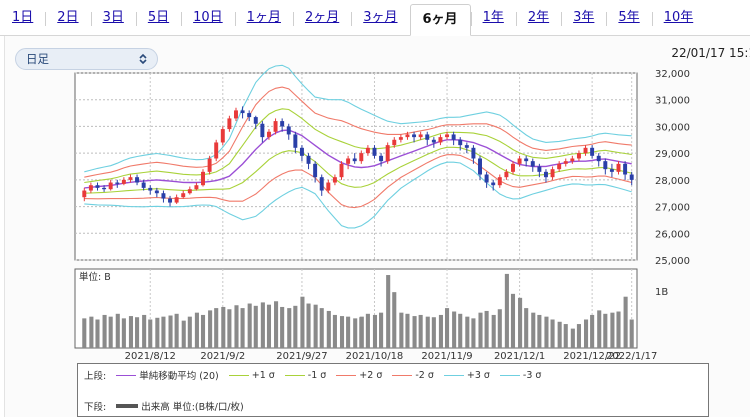  Describe the element at coordinates (113, 19) in the screenshot. I see `tab-2: 3日` at that location.